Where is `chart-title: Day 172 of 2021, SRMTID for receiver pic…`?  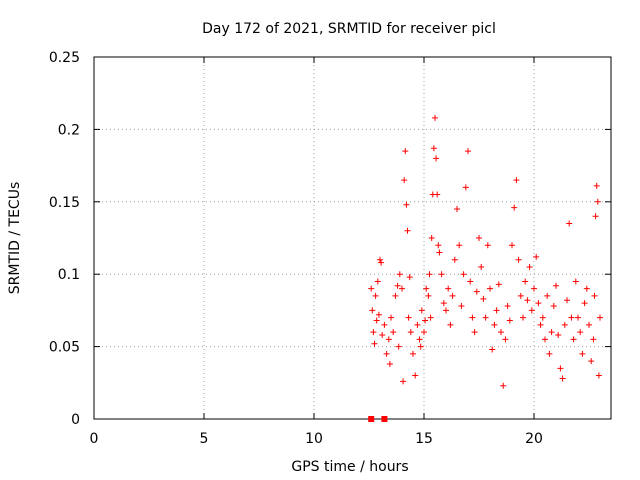
chart-title: Day 172 of 2021, SRMTID for receiver pic… is located at coordinates (349, 29).